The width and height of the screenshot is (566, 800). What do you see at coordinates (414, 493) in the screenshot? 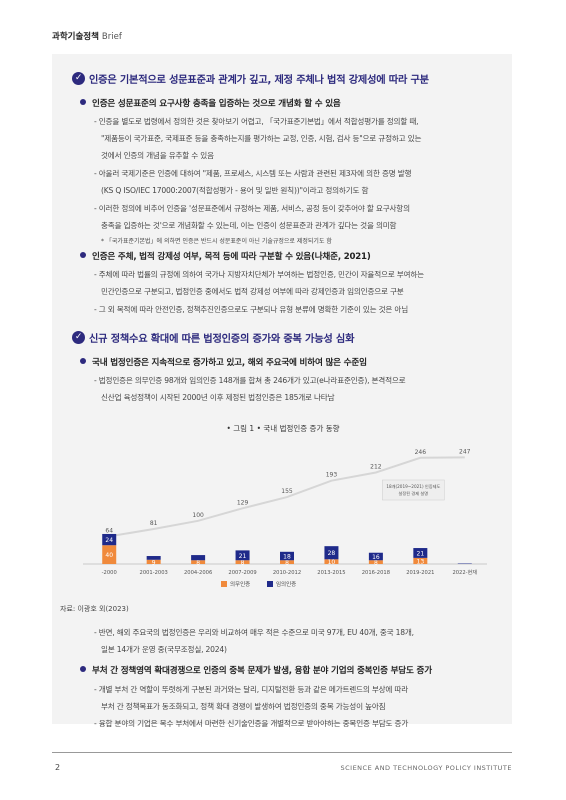
I see `annotation-text: 설정된 경제 설명` at bounding box center [414, 493].